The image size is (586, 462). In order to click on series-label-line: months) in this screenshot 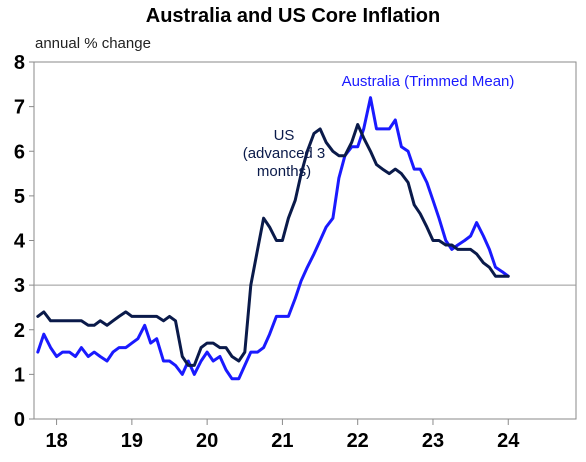, I will do `click(284, 171)`.